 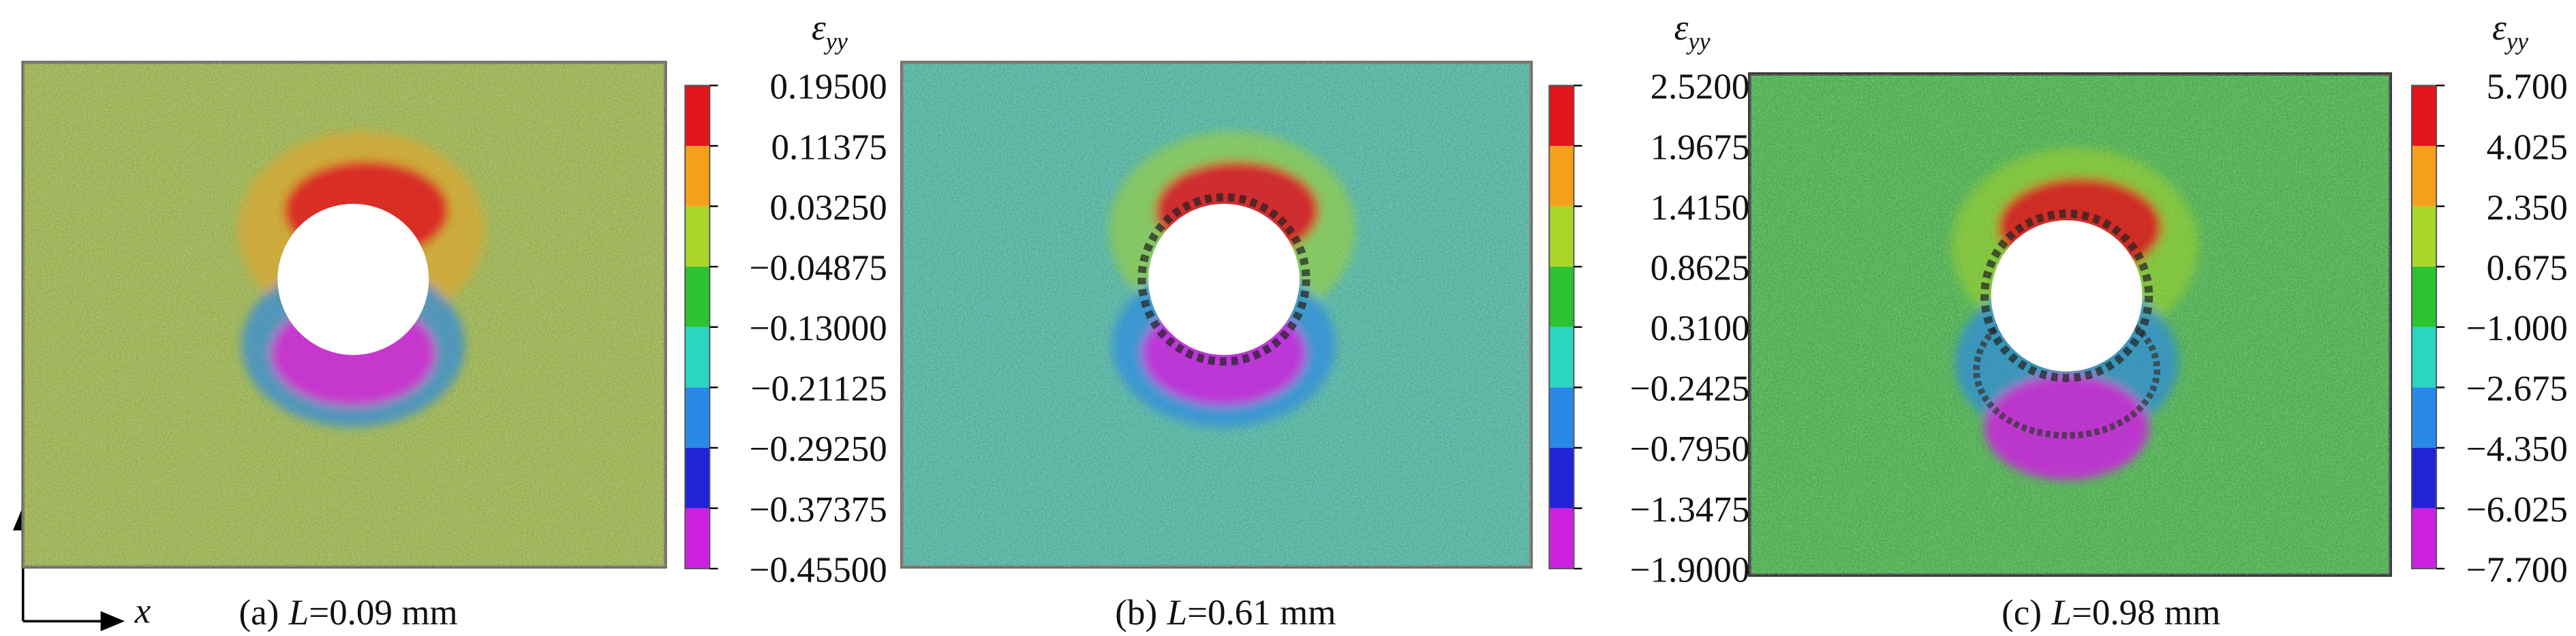 I want to click on colorbar-label: −0.29250, so click(x=818, y=449).